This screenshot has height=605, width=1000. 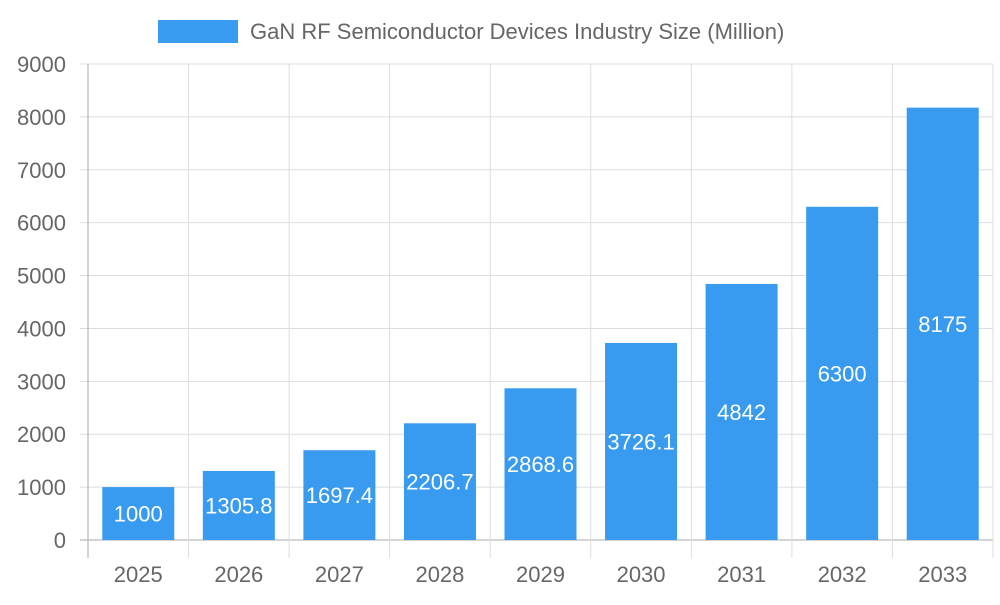 What do you see at coordinates (41, 487) in the screenshot?
I see `y-tick-label: 1000` at bounding box center [41, 487].